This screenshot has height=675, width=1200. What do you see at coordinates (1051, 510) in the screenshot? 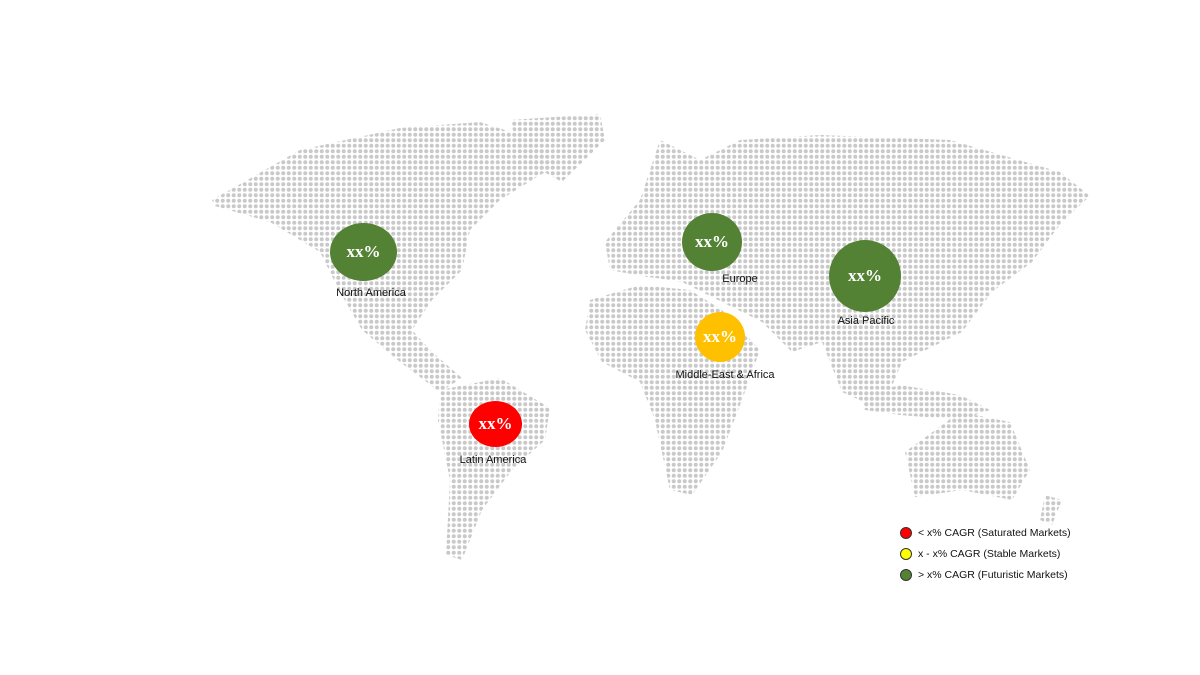
I see `new-zealand-land` at bounding box center [1051, 510].